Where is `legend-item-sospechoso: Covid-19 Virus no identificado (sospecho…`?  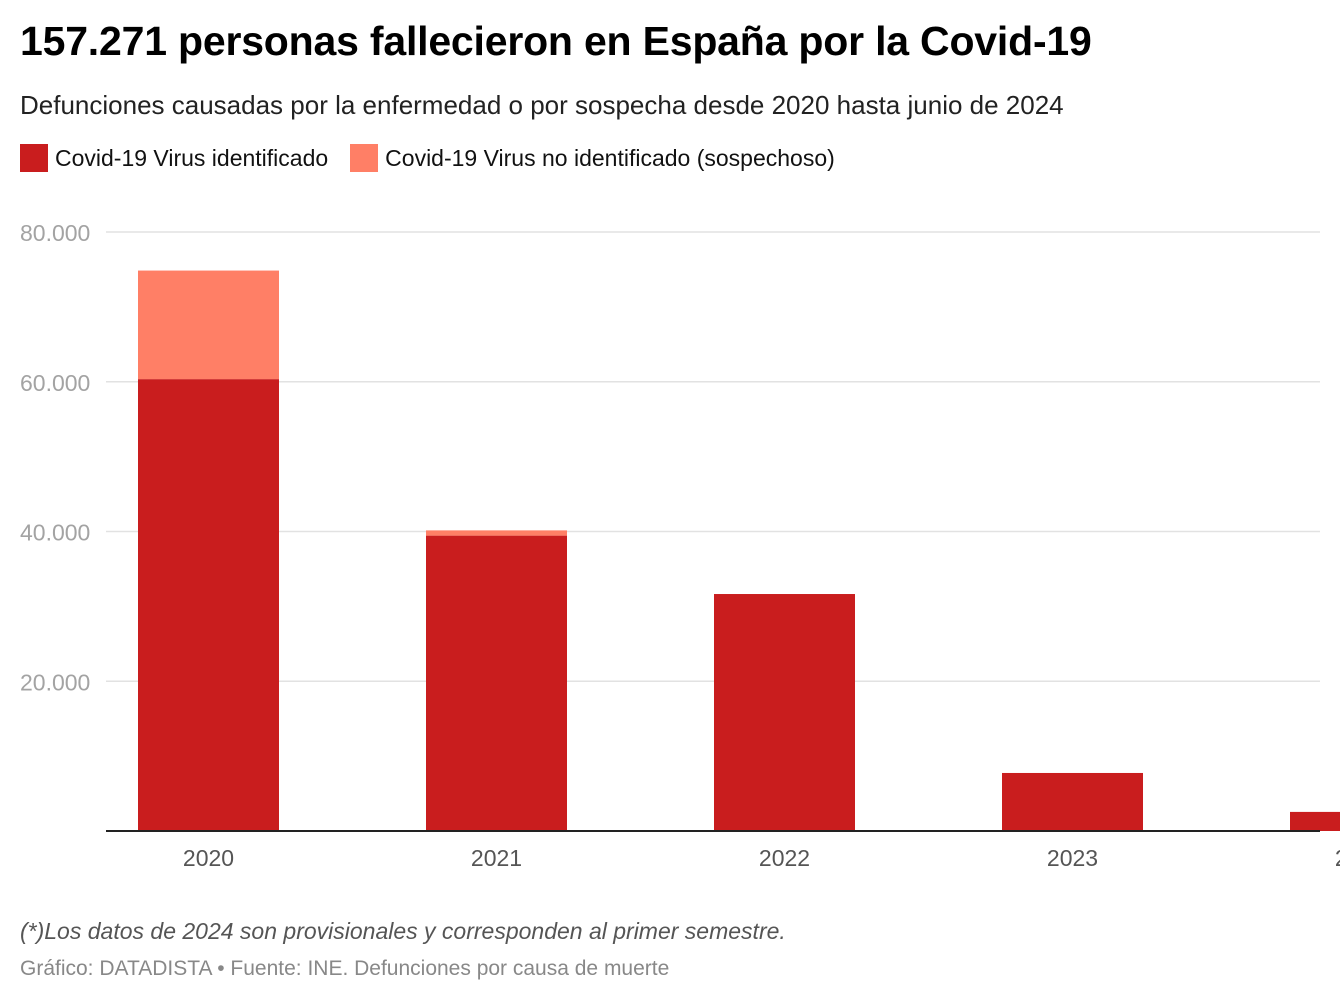
legend-item-sospechoso: Covid-19 Virus no identificado (sospecho… is located at coordinates (592, 158).